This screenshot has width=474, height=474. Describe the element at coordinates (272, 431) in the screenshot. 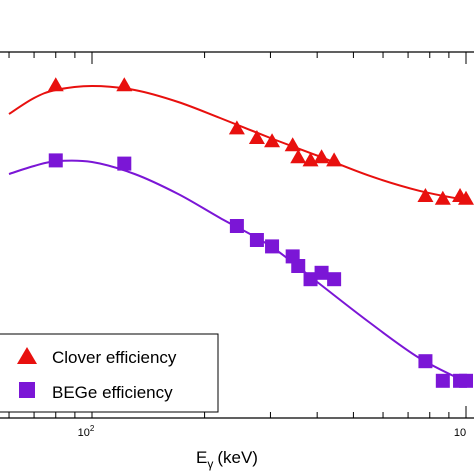

I see `x-tick-labels: 102 10` at that location.